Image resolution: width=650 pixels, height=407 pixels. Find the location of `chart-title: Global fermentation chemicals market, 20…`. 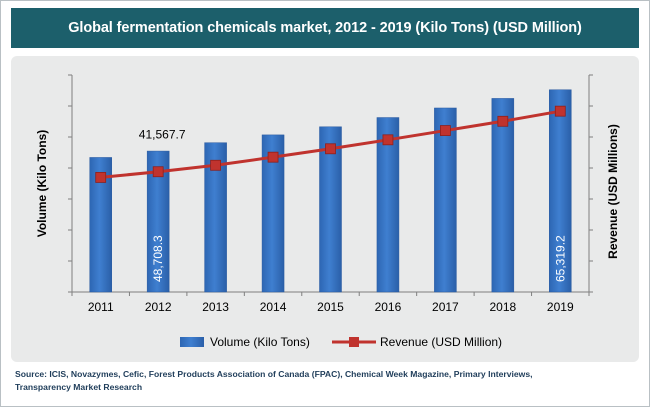

chart-title: Global fermentation chemicals market, 20… is located at coordinates (325, 28).